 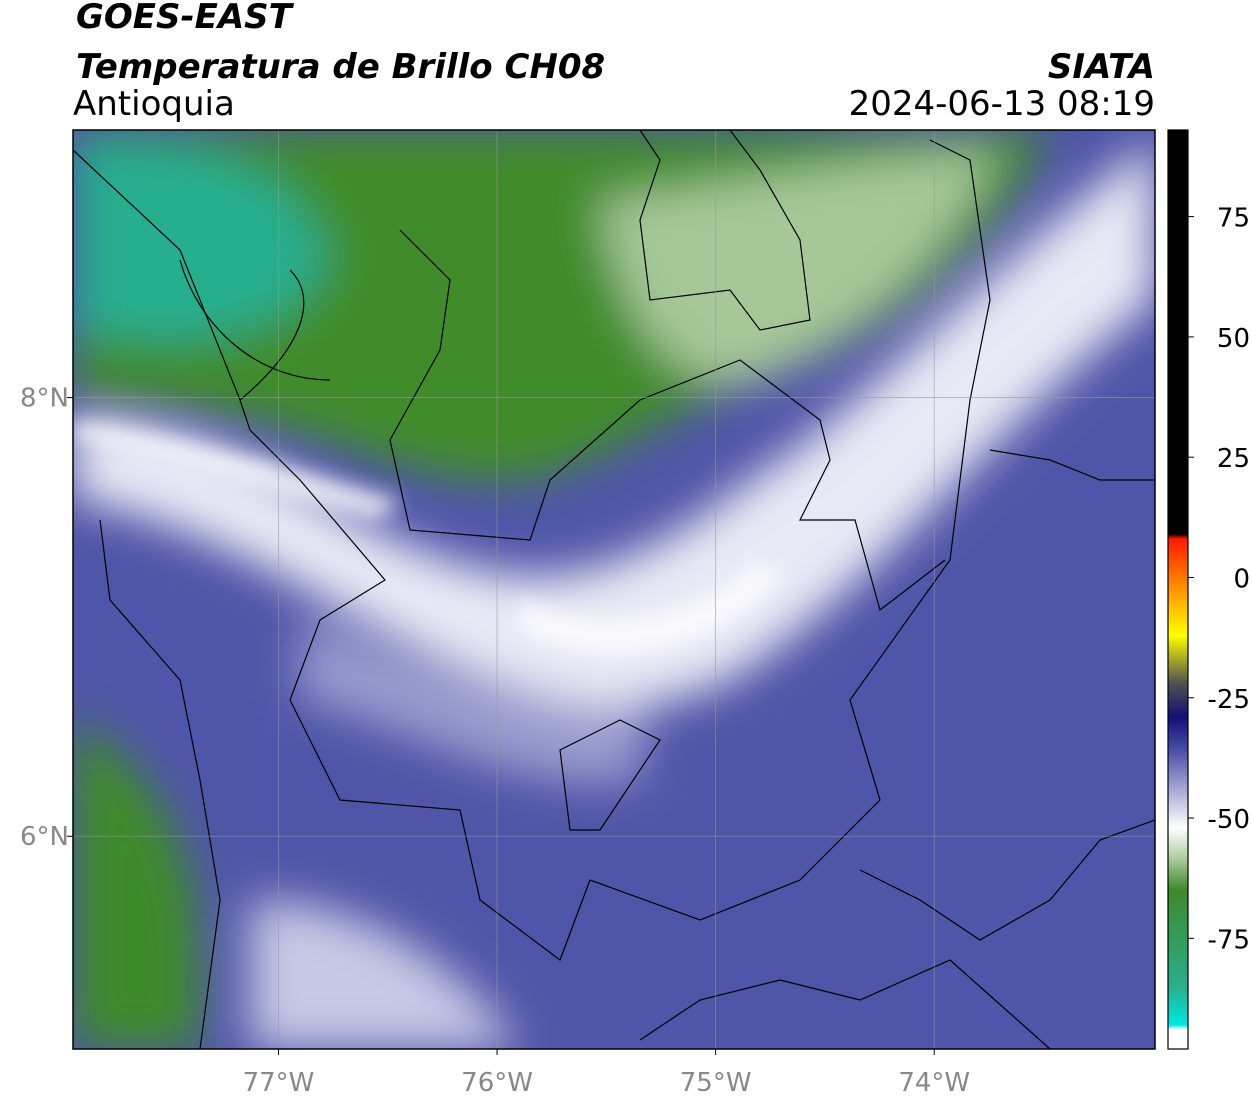 I want to click on colorbar-tick-label: -25, so click(x=1229, y=700).